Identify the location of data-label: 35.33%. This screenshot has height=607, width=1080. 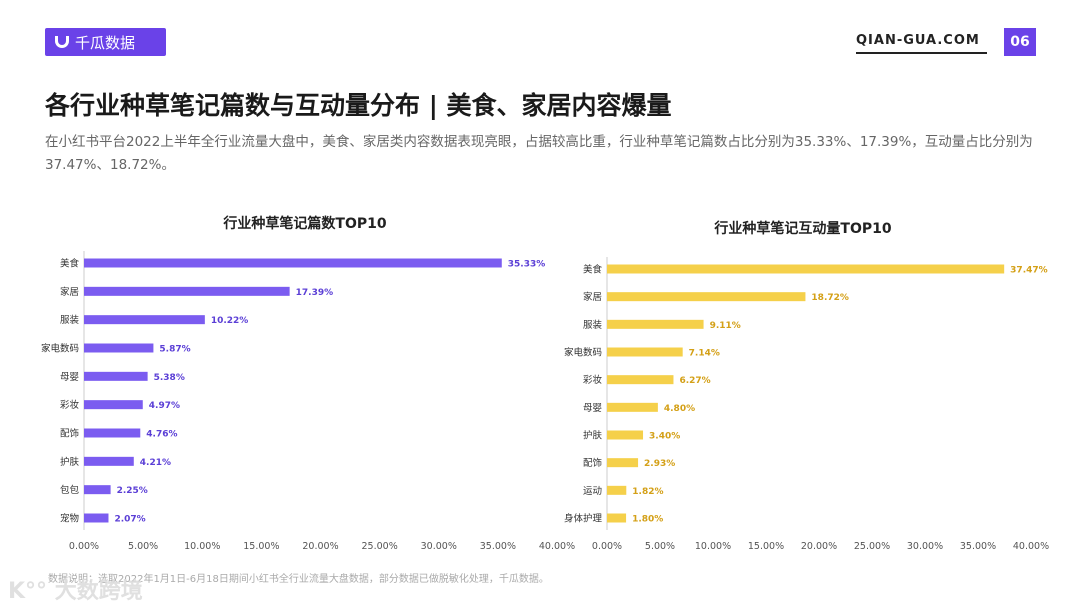
(526, 265).